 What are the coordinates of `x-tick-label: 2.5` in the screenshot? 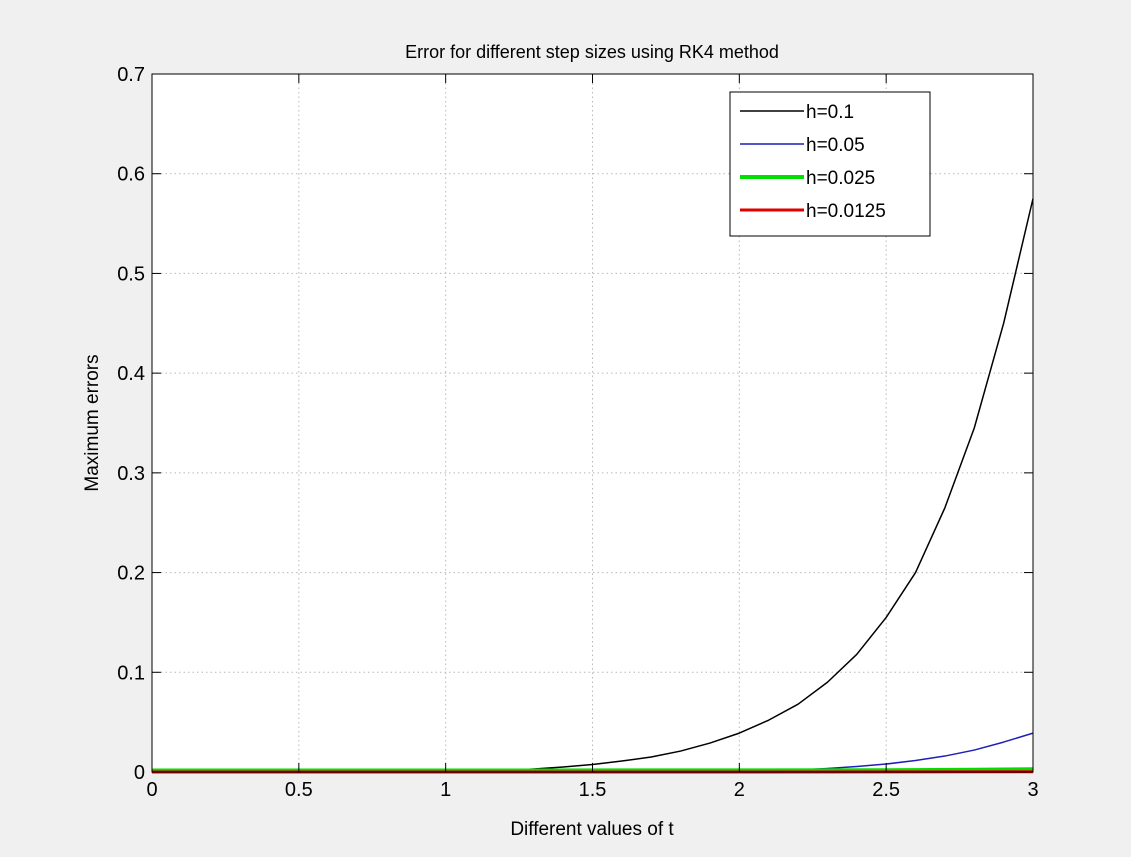 It's located at (886, 790).